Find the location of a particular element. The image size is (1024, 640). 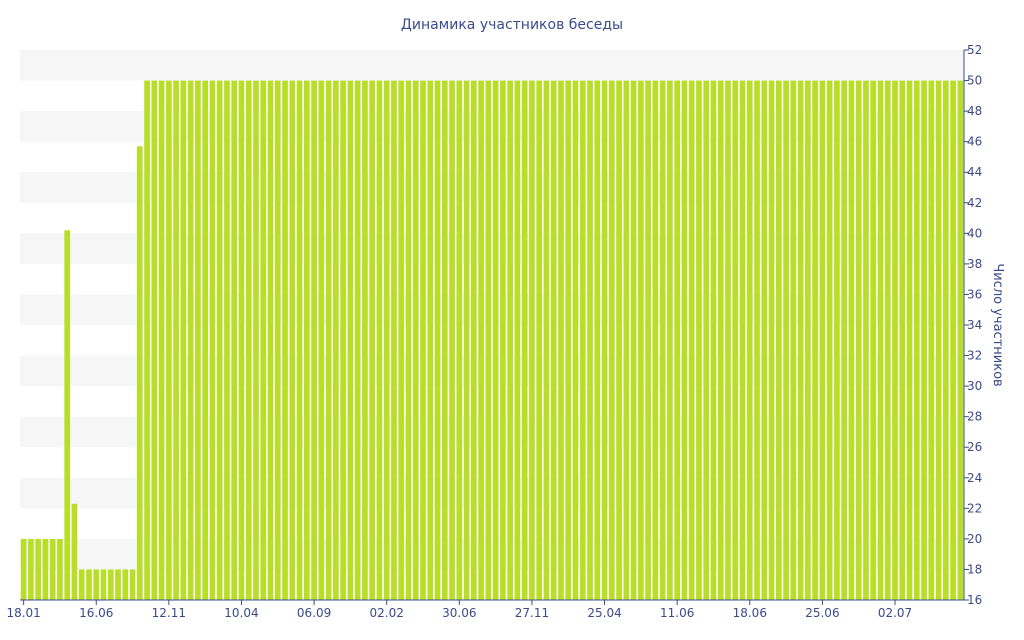

x-tick-label: 11.06 is located at coordinates (677, 613).